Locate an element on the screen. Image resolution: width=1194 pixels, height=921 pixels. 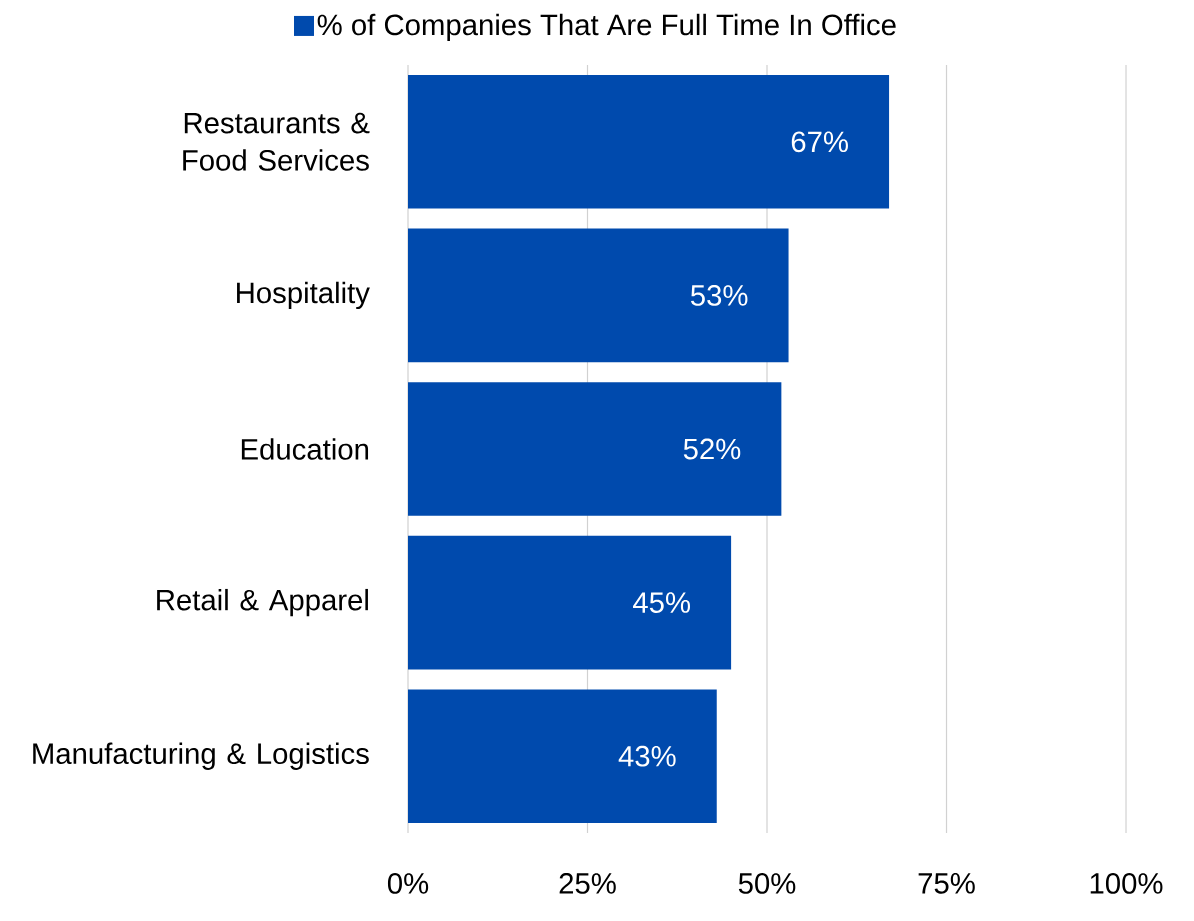
data-label: 53% is located at coordinates (719, 295).